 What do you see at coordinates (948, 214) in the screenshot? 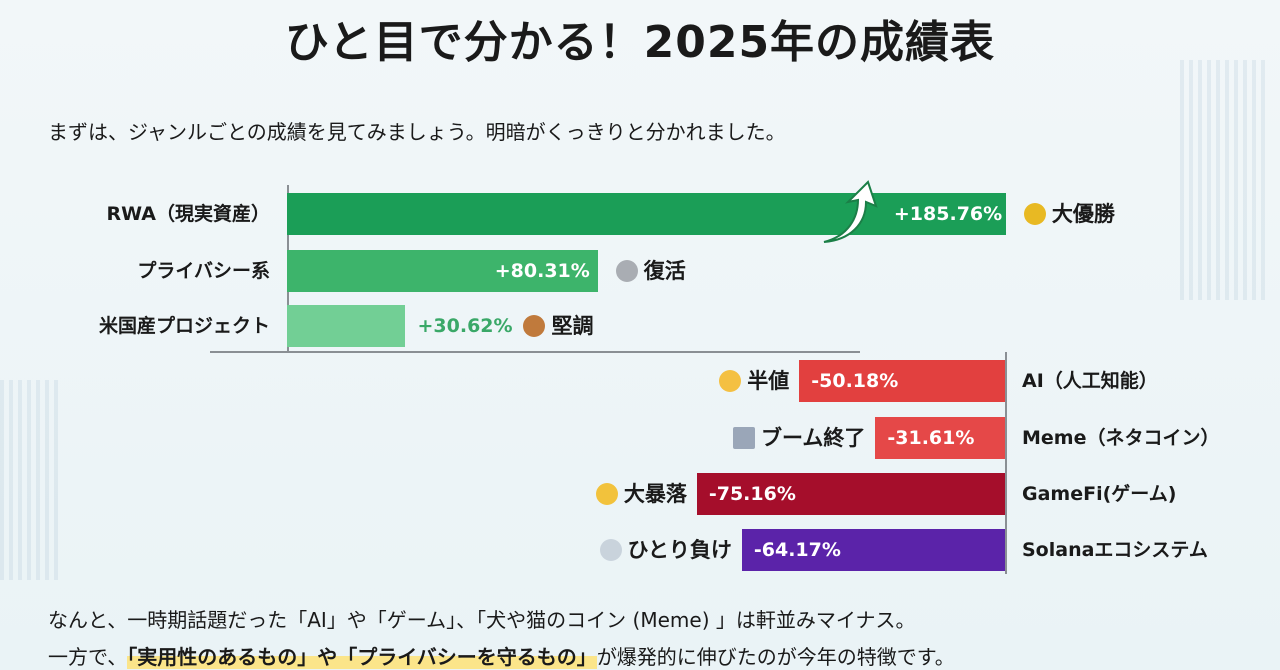
I see `value-label: +185.76%` at bounding box center [948, 214].